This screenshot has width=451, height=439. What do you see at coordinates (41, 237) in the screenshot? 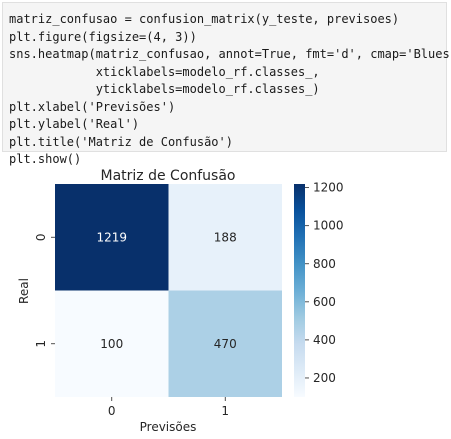
I see `y-tick-label-0: 0` at bounding box center [41, 237].